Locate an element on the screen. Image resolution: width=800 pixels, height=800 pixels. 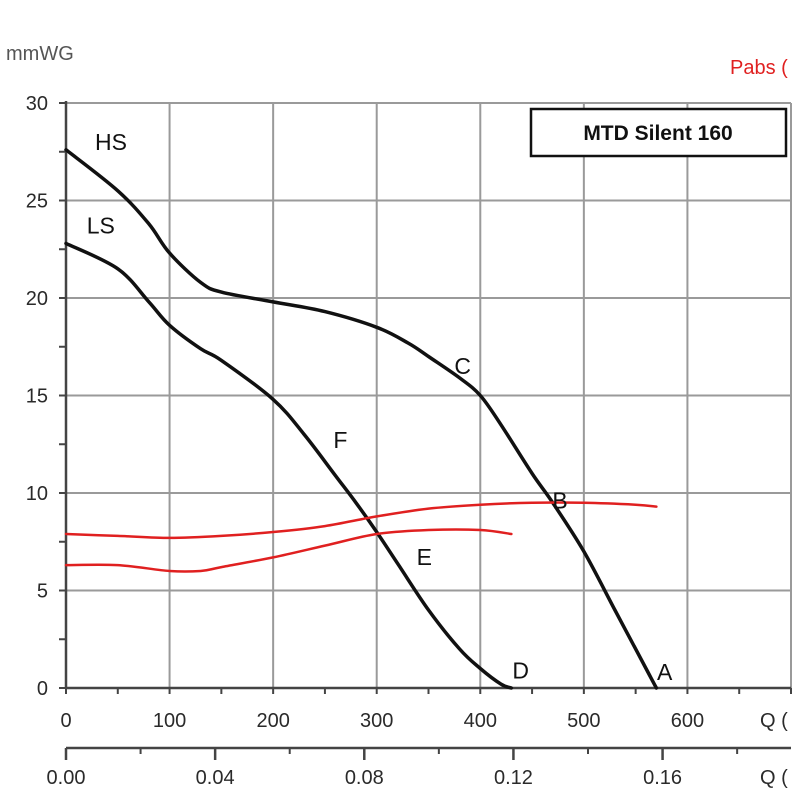
x-axis-label: Q ( is located at coordinates (774, 721).